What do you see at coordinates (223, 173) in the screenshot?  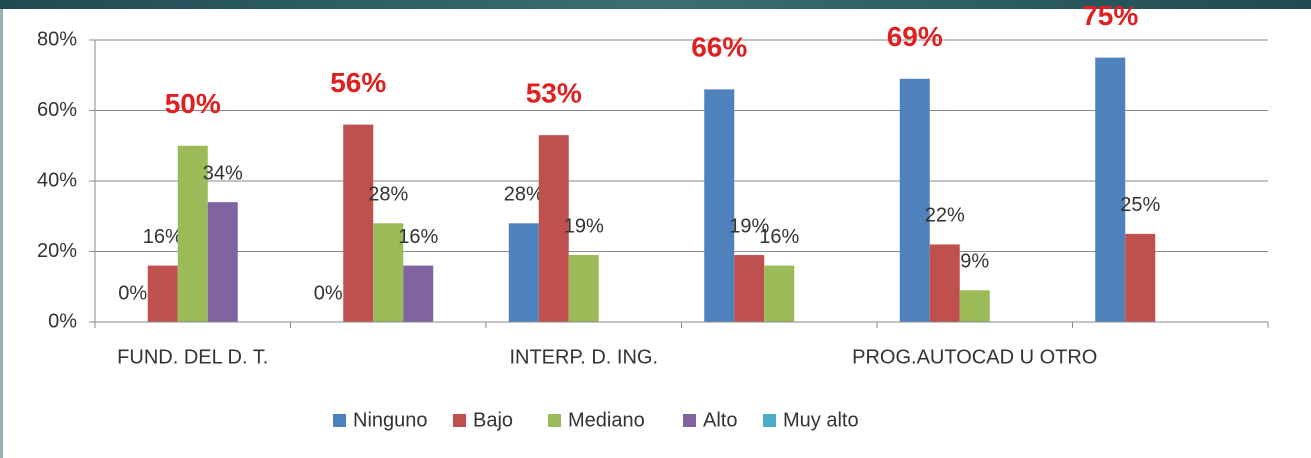 I see `data-label: 34%` at bounding box center [223, 173].